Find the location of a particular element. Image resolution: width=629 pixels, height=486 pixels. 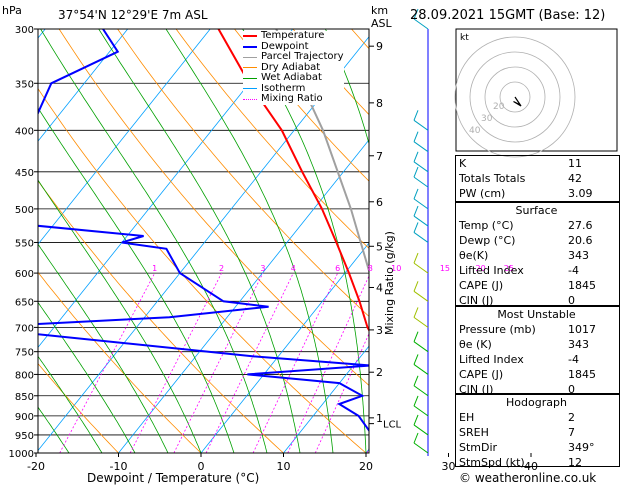

row-value: 2 is located at coordinates (571, 417).